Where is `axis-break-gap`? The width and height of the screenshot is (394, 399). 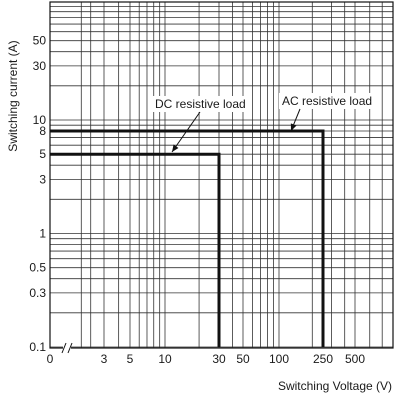
axis-break-gap is located at coordinates (67, 348).